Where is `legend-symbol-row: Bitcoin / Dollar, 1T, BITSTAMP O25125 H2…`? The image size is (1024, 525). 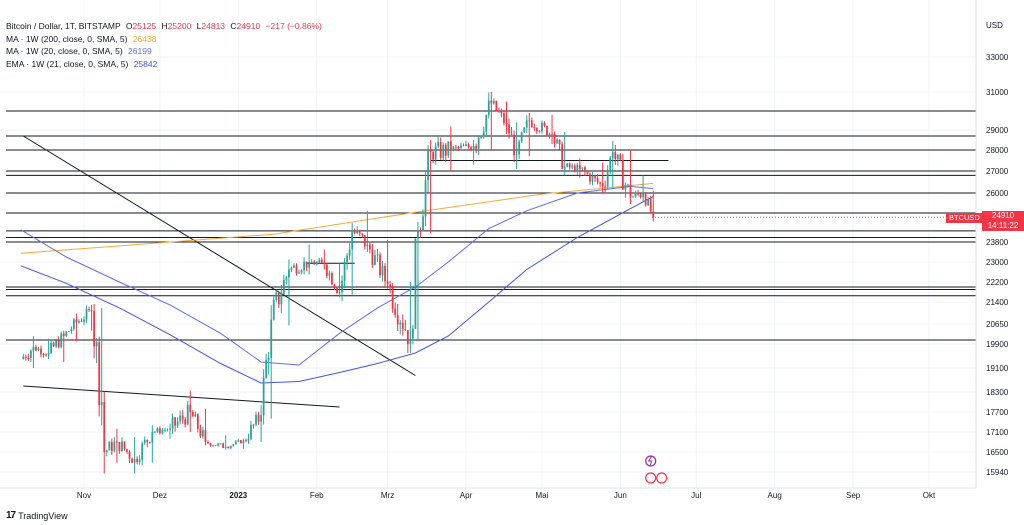 legend-symbol-row: Bitcoin / Dollar, 1T, BITSTAMP O25125 H2… is located at coordinates (164, 26).